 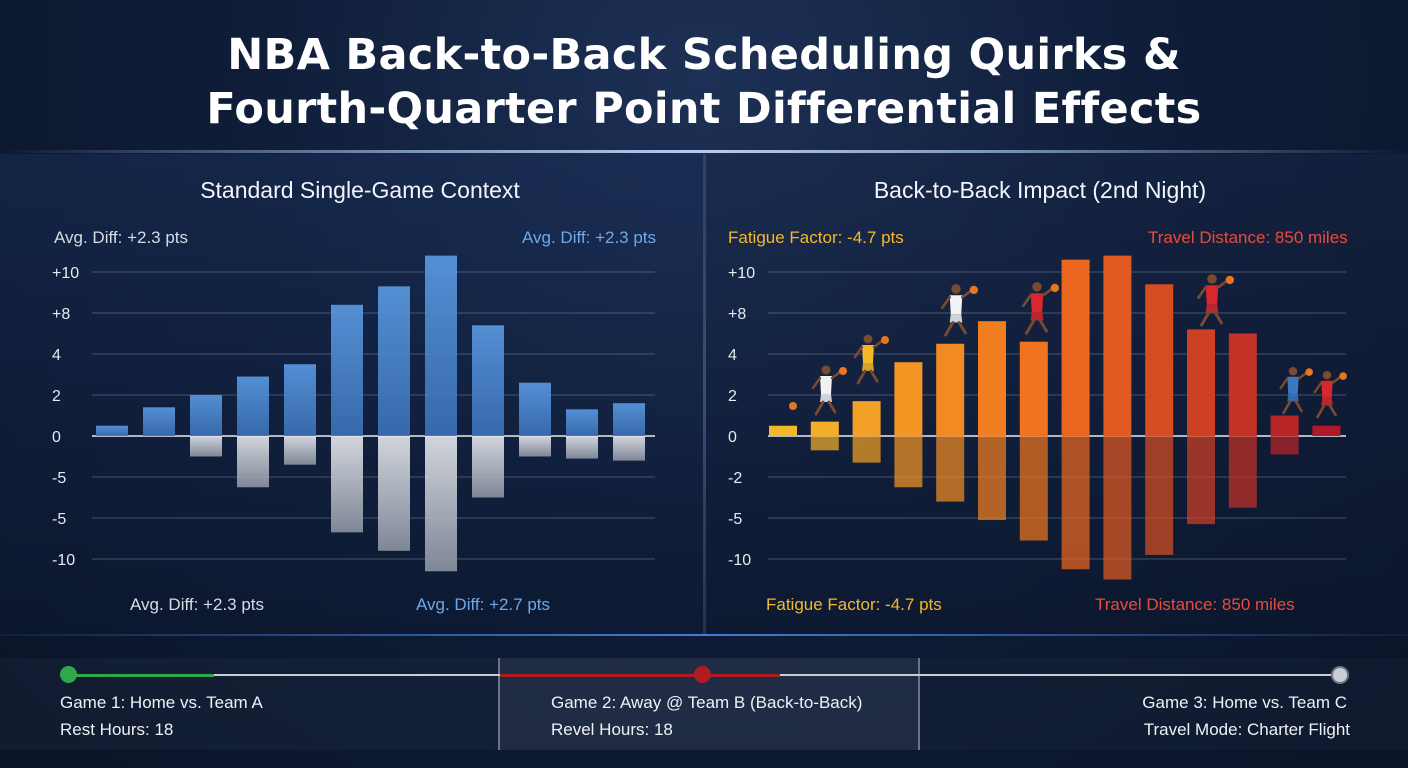 What do you see at coordinates (854, 604) in the screenshot?
I see `right-annotation-bottom-left: Fatigue Factor: -4.7 pts` at bounding box center [854, 604].